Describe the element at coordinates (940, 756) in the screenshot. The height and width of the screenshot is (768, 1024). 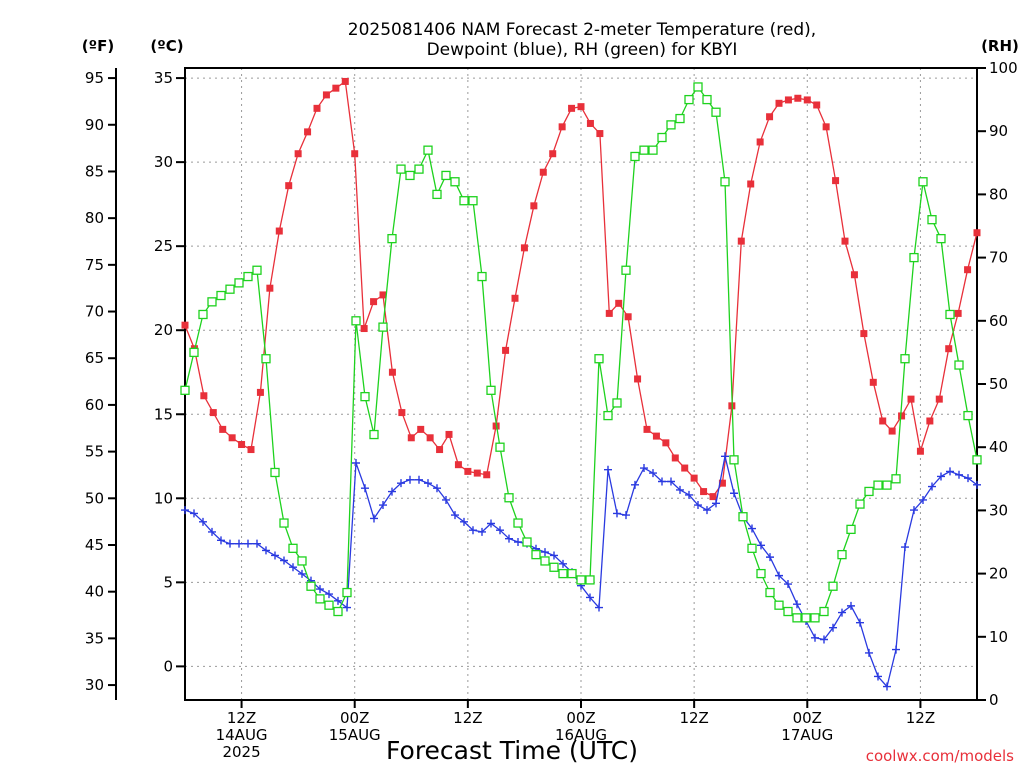
I see `credit-text: coolwx.com/models` at that location.